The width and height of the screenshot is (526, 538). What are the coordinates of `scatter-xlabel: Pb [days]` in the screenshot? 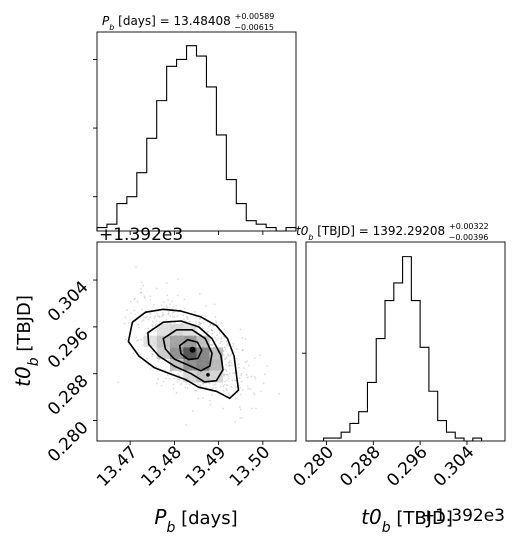 It's located at (195, 520).